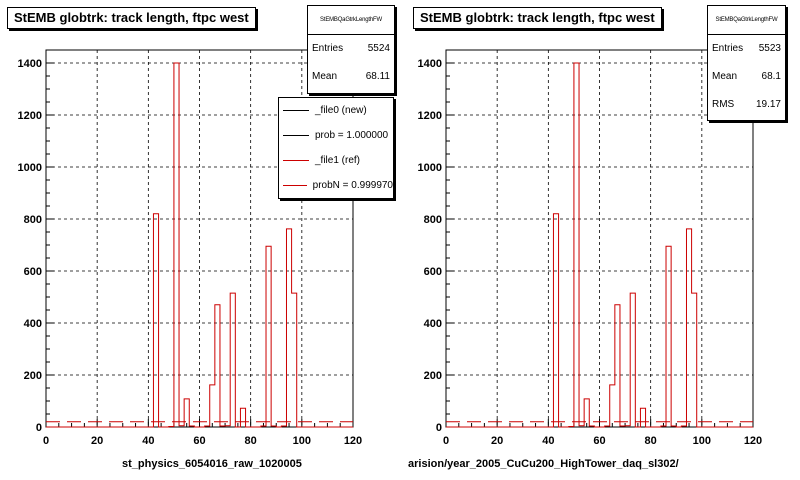 The width and height of the screenshot is (800, 480). I want to click on right-stats-name: StEMBQaGtrkLengthFW, so click(746, 20).